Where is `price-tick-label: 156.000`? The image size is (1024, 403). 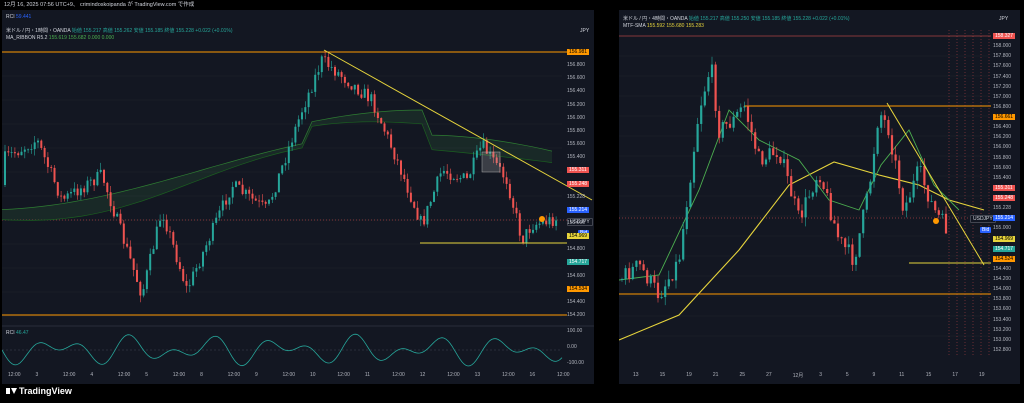
price-tick-label: 156.000 is located at coordinates (1002, 147).